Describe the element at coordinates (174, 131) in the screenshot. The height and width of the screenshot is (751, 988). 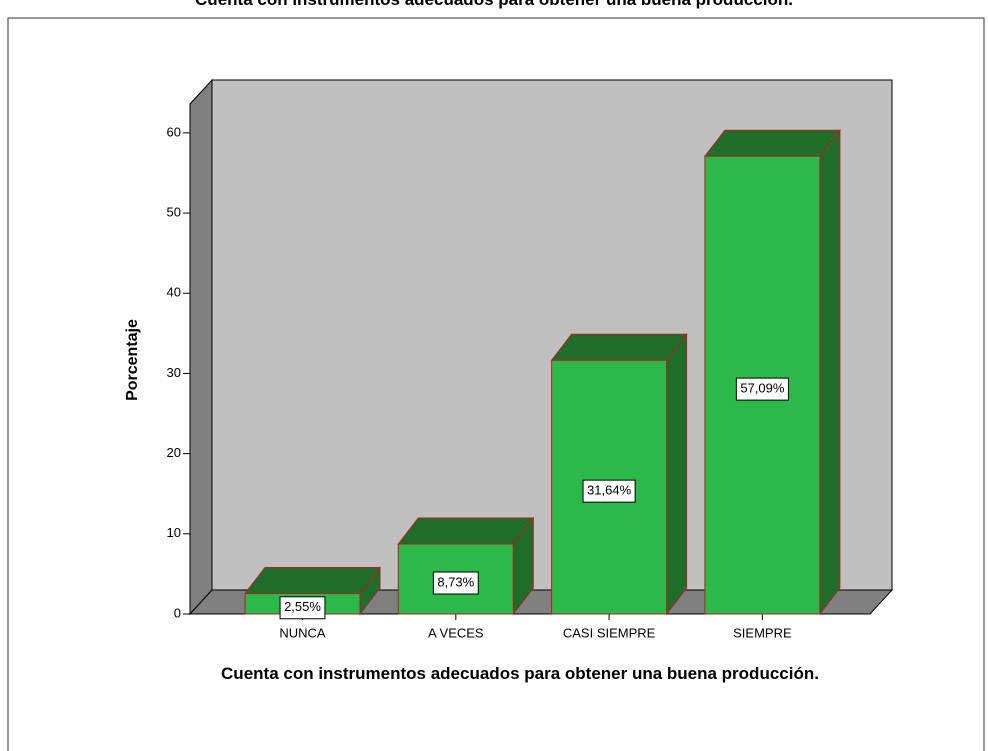
I see `y-tick-label: 60` at that location.